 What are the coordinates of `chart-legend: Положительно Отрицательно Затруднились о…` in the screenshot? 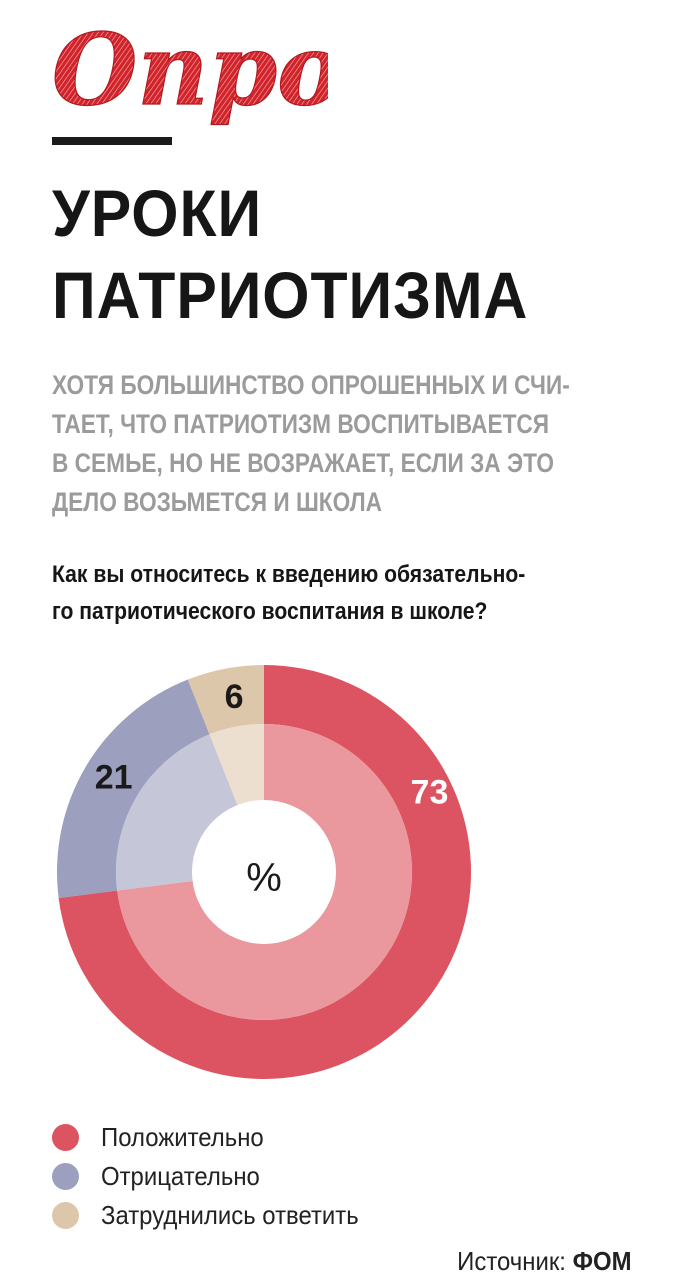 It's located at (216, 1176).